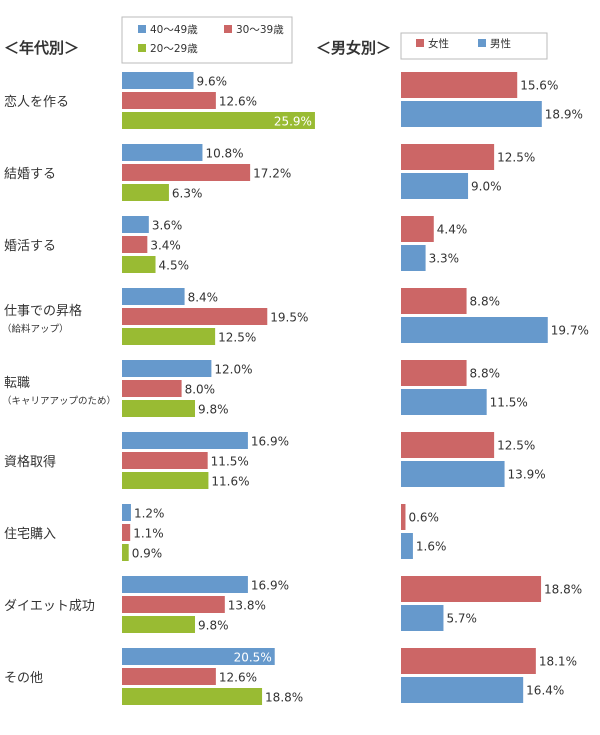 The height and width of the screenshot is (735, 600). Describe the element at coordinates (353, 48) in the screenshot. I see `chart-title-gender: ＜男女別＞` at that location.